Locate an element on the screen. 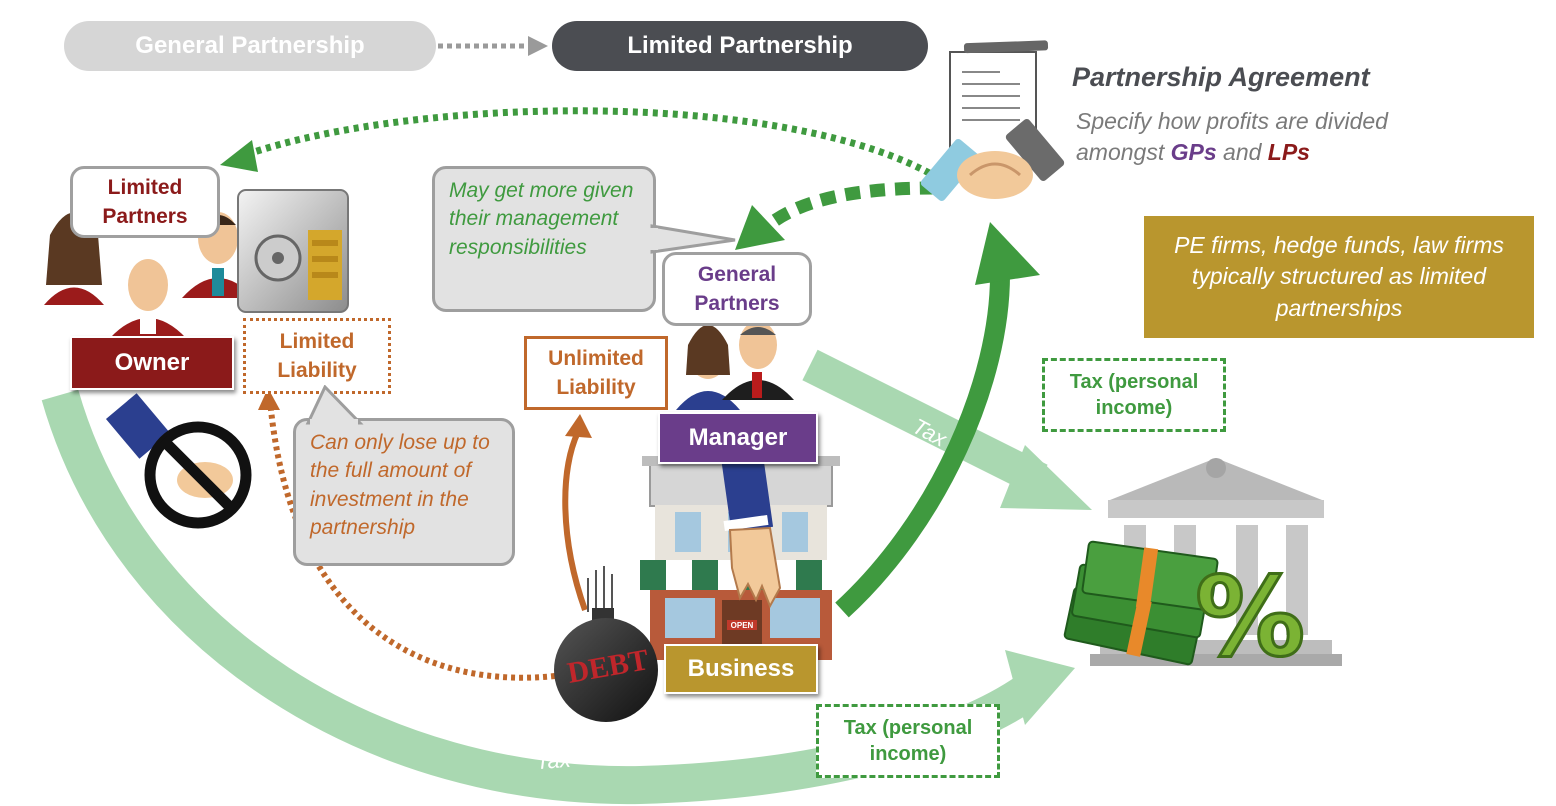  safe-icon is located at coordinates (293, 251).